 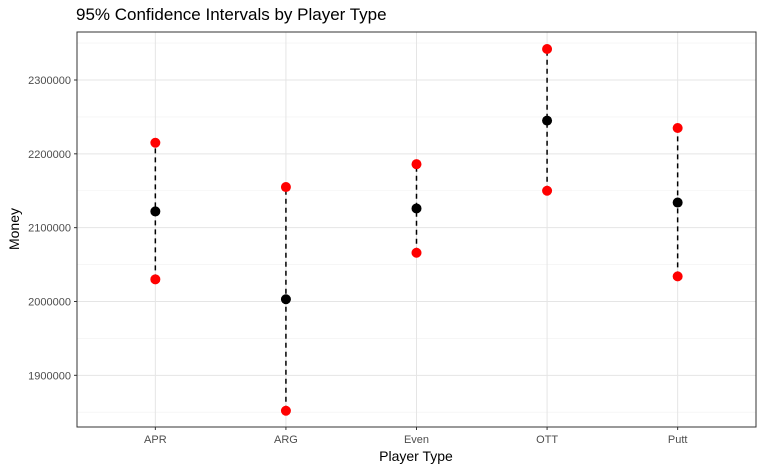 I want to click on y-tick-label: 1900000, so click(x=49, y=376).